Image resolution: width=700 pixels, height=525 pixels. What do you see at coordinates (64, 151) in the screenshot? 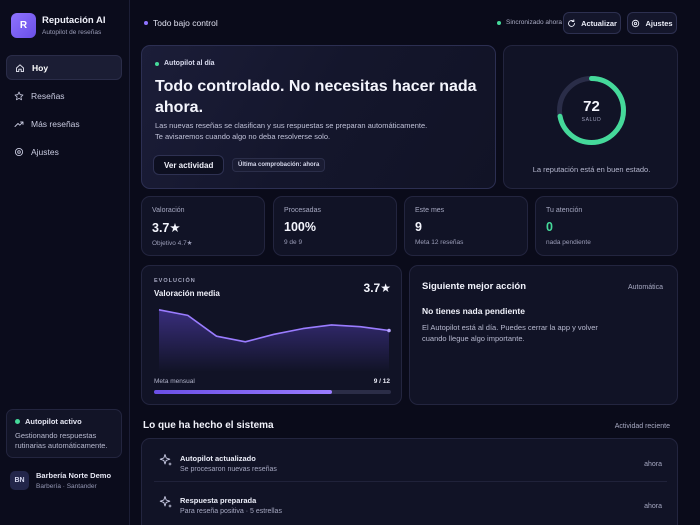
I see `sidebar-item-ajustes: Ajustes` at bounding box center [64, 151].